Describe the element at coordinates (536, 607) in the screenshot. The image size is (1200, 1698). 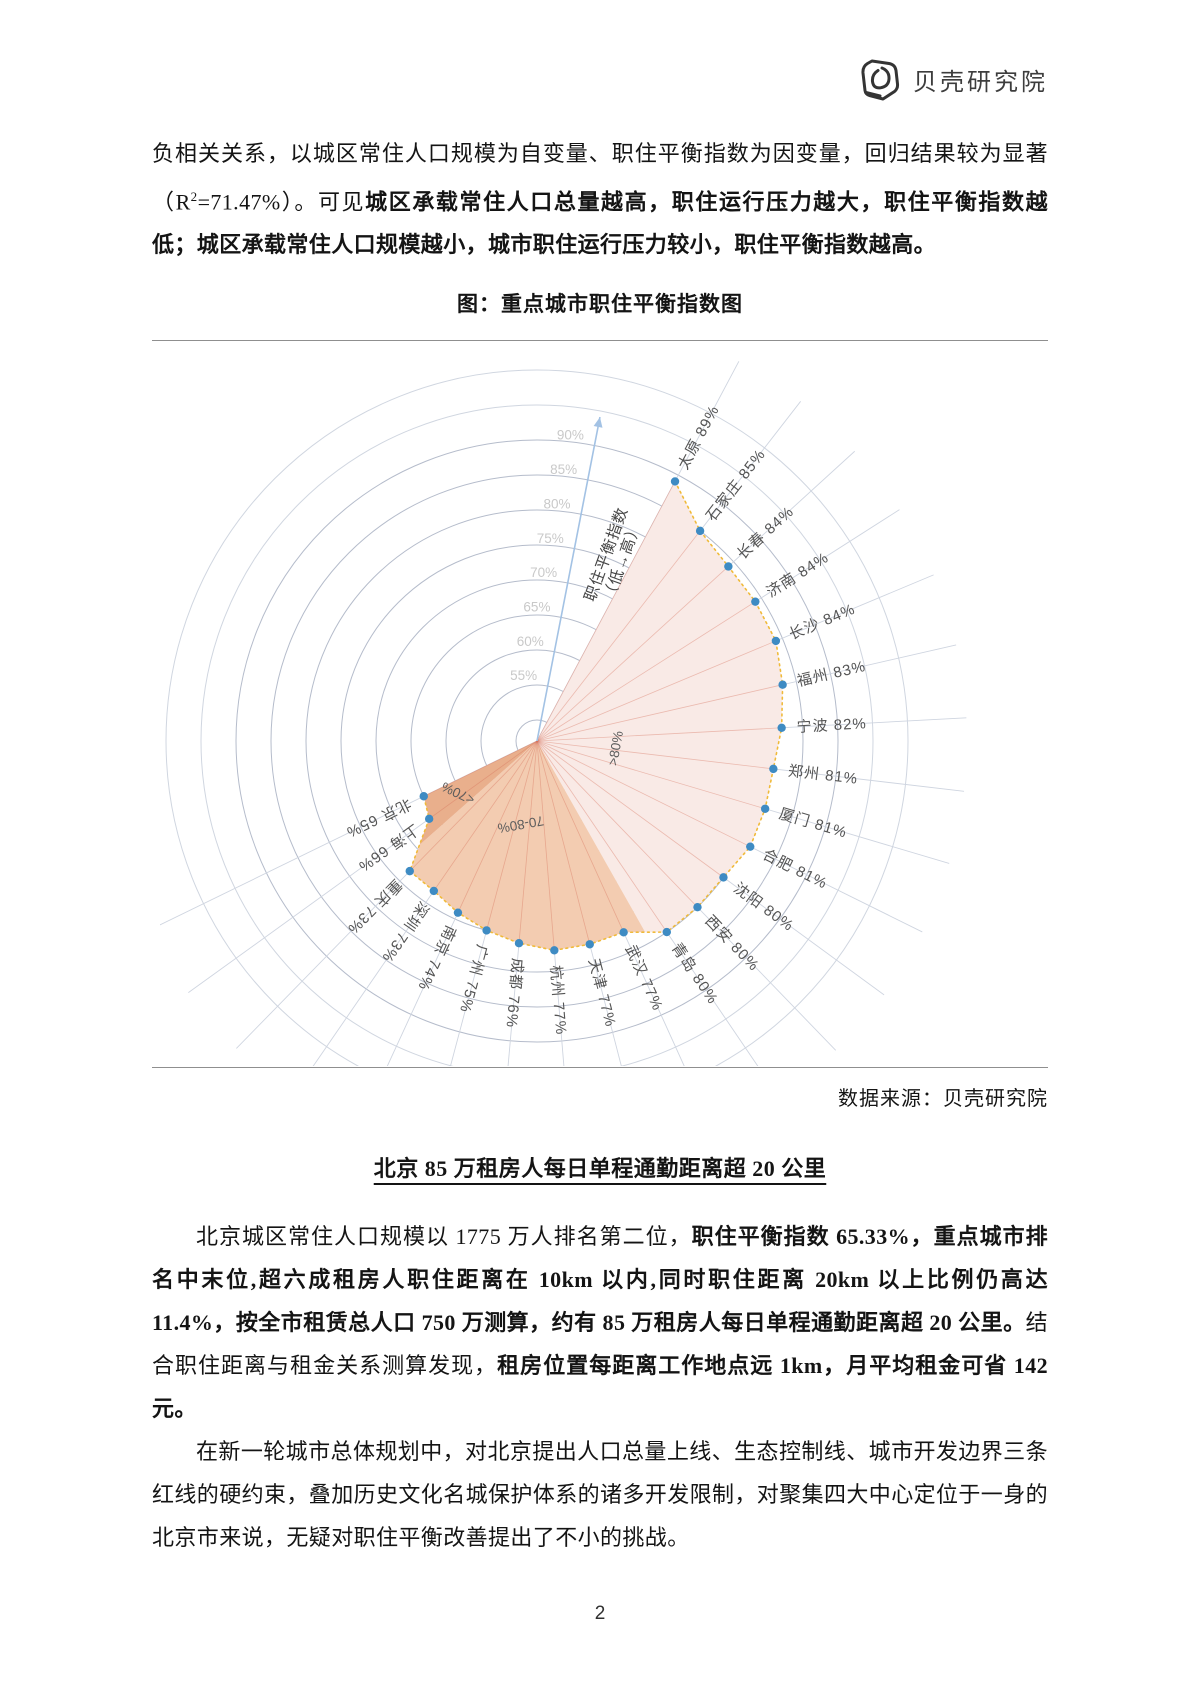
I see `ring-label: 65%` at that location.